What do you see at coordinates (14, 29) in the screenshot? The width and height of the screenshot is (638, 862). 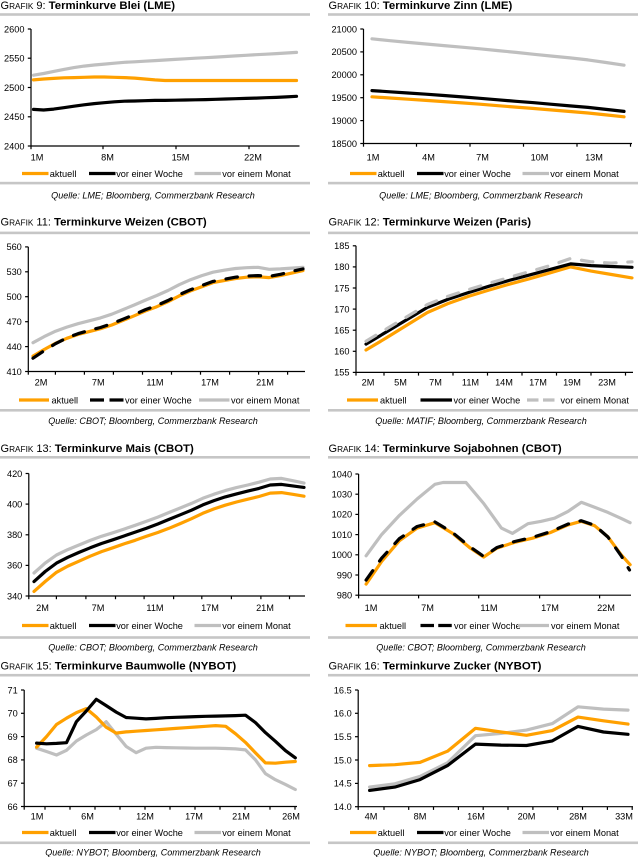 I see `svg-text: 2600` at bounding box center [14, 29].